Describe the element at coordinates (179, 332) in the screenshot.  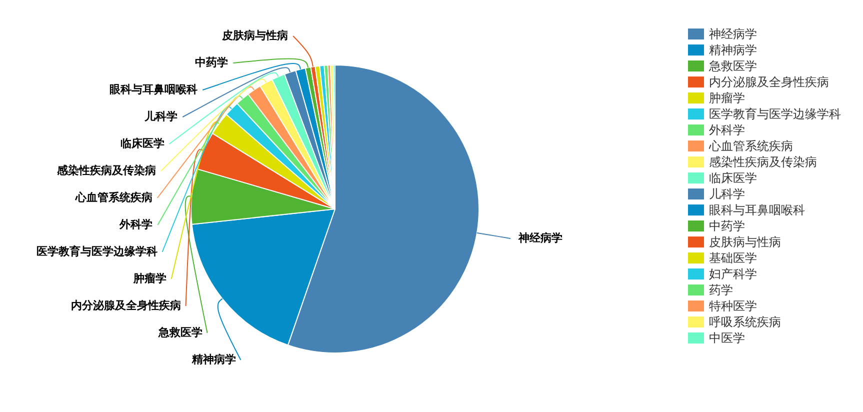
I see `slice-label: 急救医学` at that location.